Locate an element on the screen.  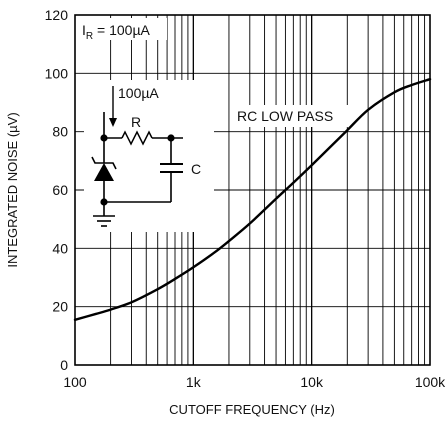
y-tick-label: 0 is located at coordinates (64, 365).